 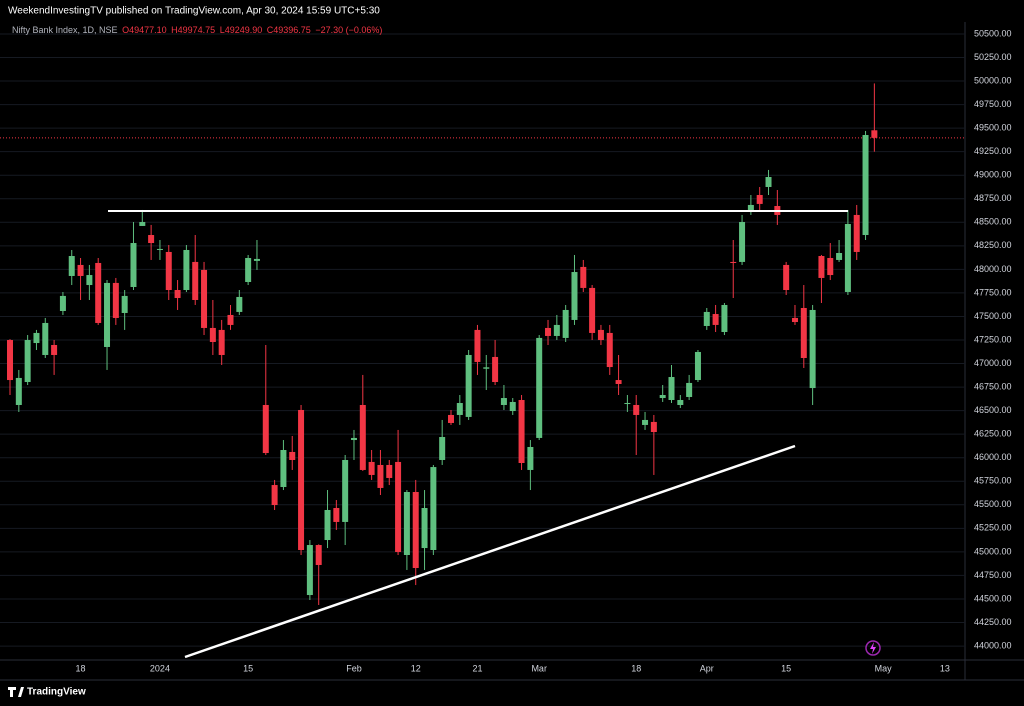 What do you see at coordinates (993, 104) in the screenshot?
I see `y-tick-label: 49750.00` at bounding box center [993, 104].